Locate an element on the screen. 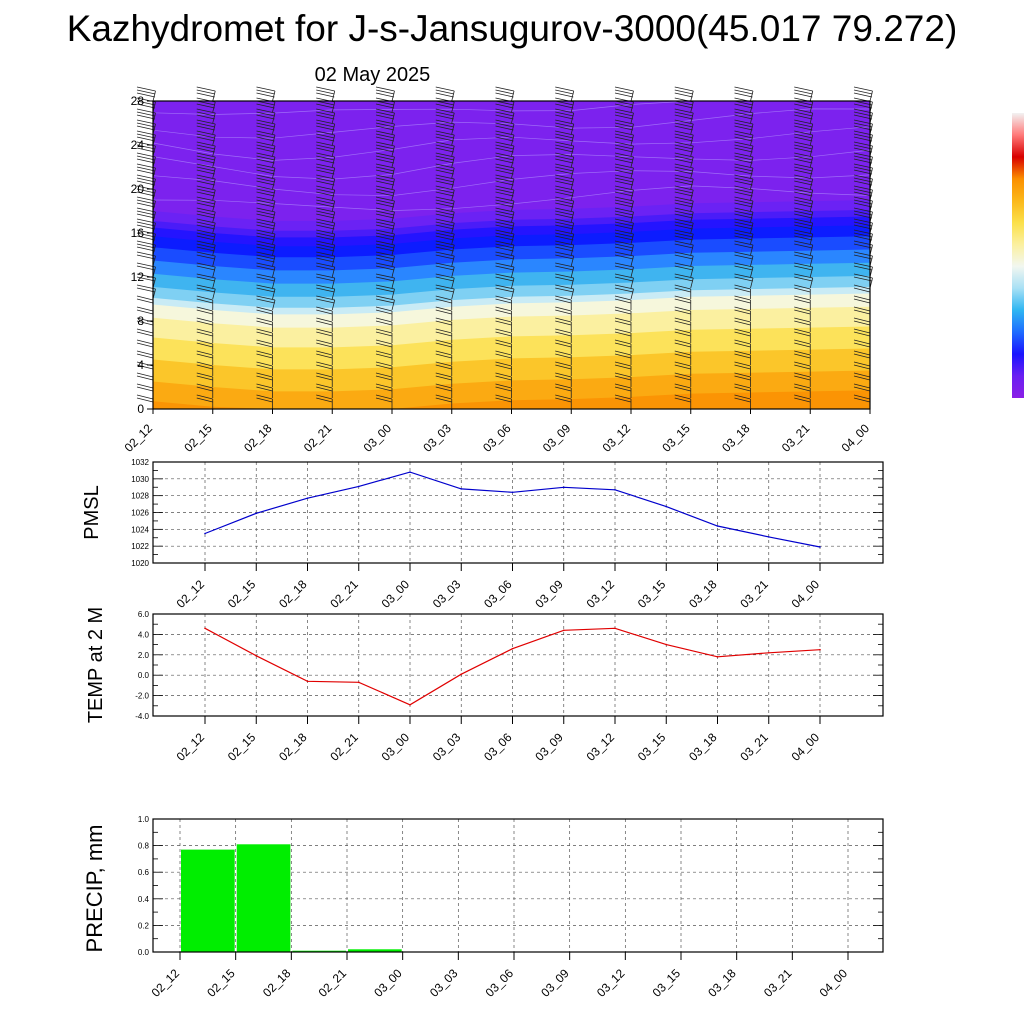 Image resolution: width=1024 pixels, height=1024 pixels. heatmap-x-tick-label: 03_12 is located at coordinates (617, 438).